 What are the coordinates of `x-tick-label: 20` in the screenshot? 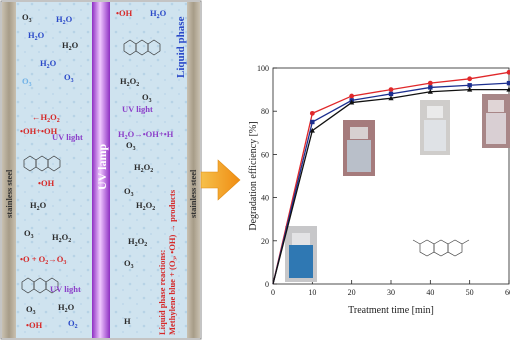 It's located at (352, 292).